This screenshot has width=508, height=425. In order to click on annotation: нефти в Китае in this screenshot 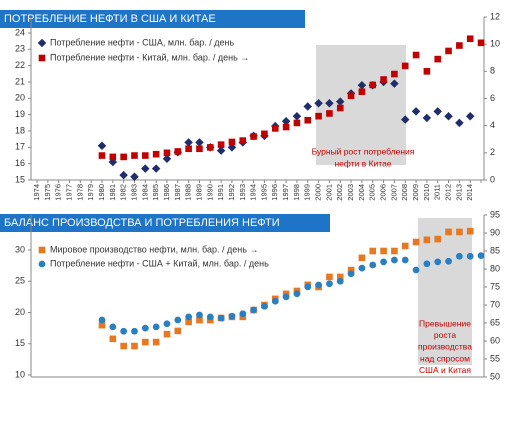, I will do `click(362, 163)`.